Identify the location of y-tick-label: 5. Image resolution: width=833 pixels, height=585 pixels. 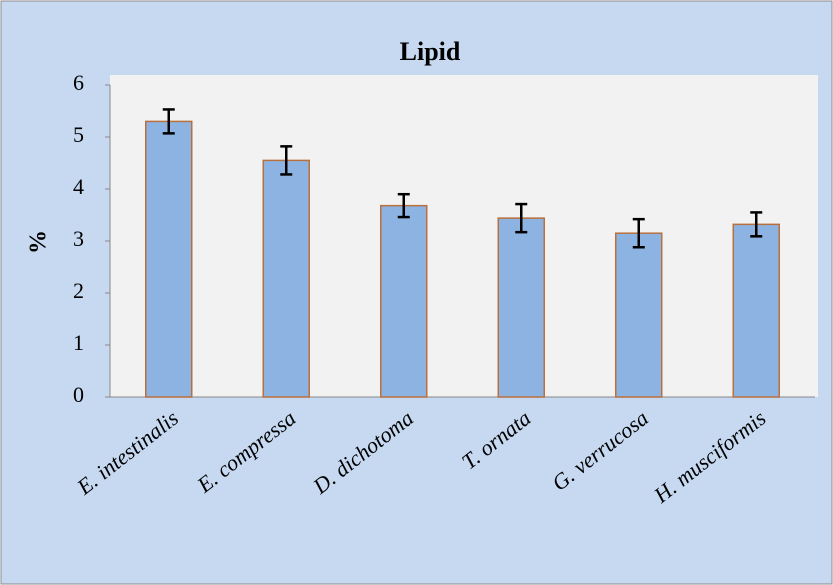
(78, 134).